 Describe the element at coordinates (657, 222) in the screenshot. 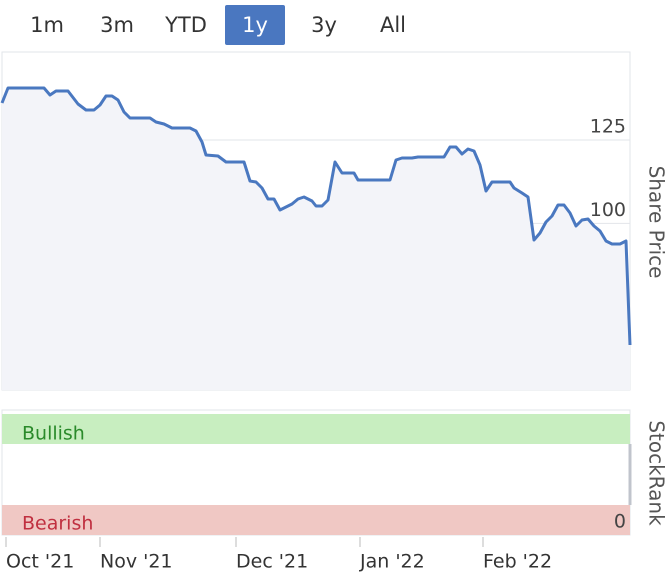

I see `y-axis-title: Share Price` at that location.